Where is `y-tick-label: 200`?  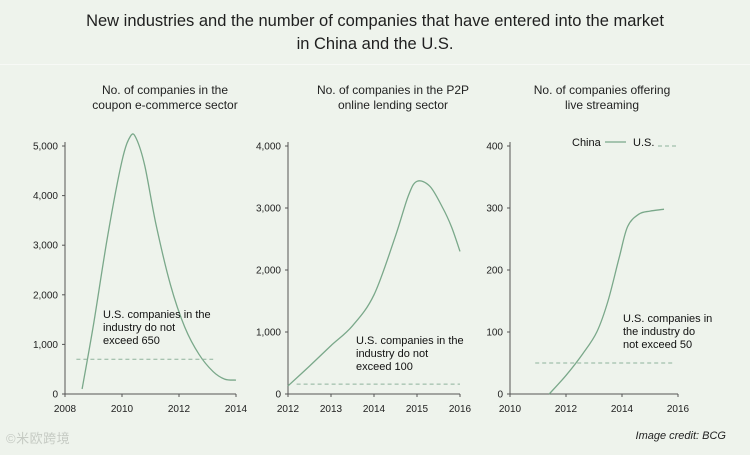 y-tick-label: 200 is located at coordinates (494, 271).